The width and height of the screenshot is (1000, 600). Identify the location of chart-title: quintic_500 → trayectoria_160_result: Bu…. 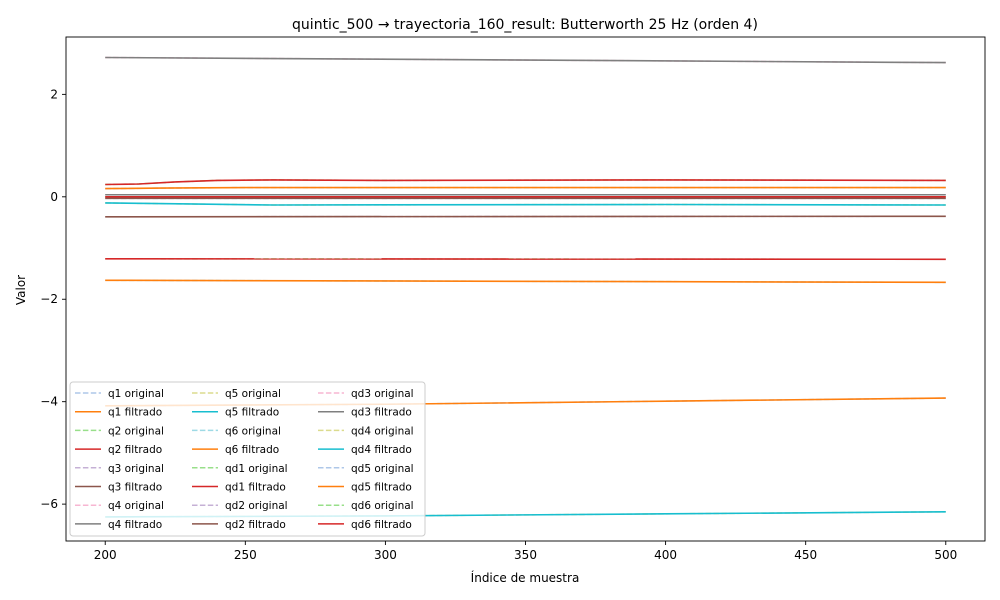
(525, 25).